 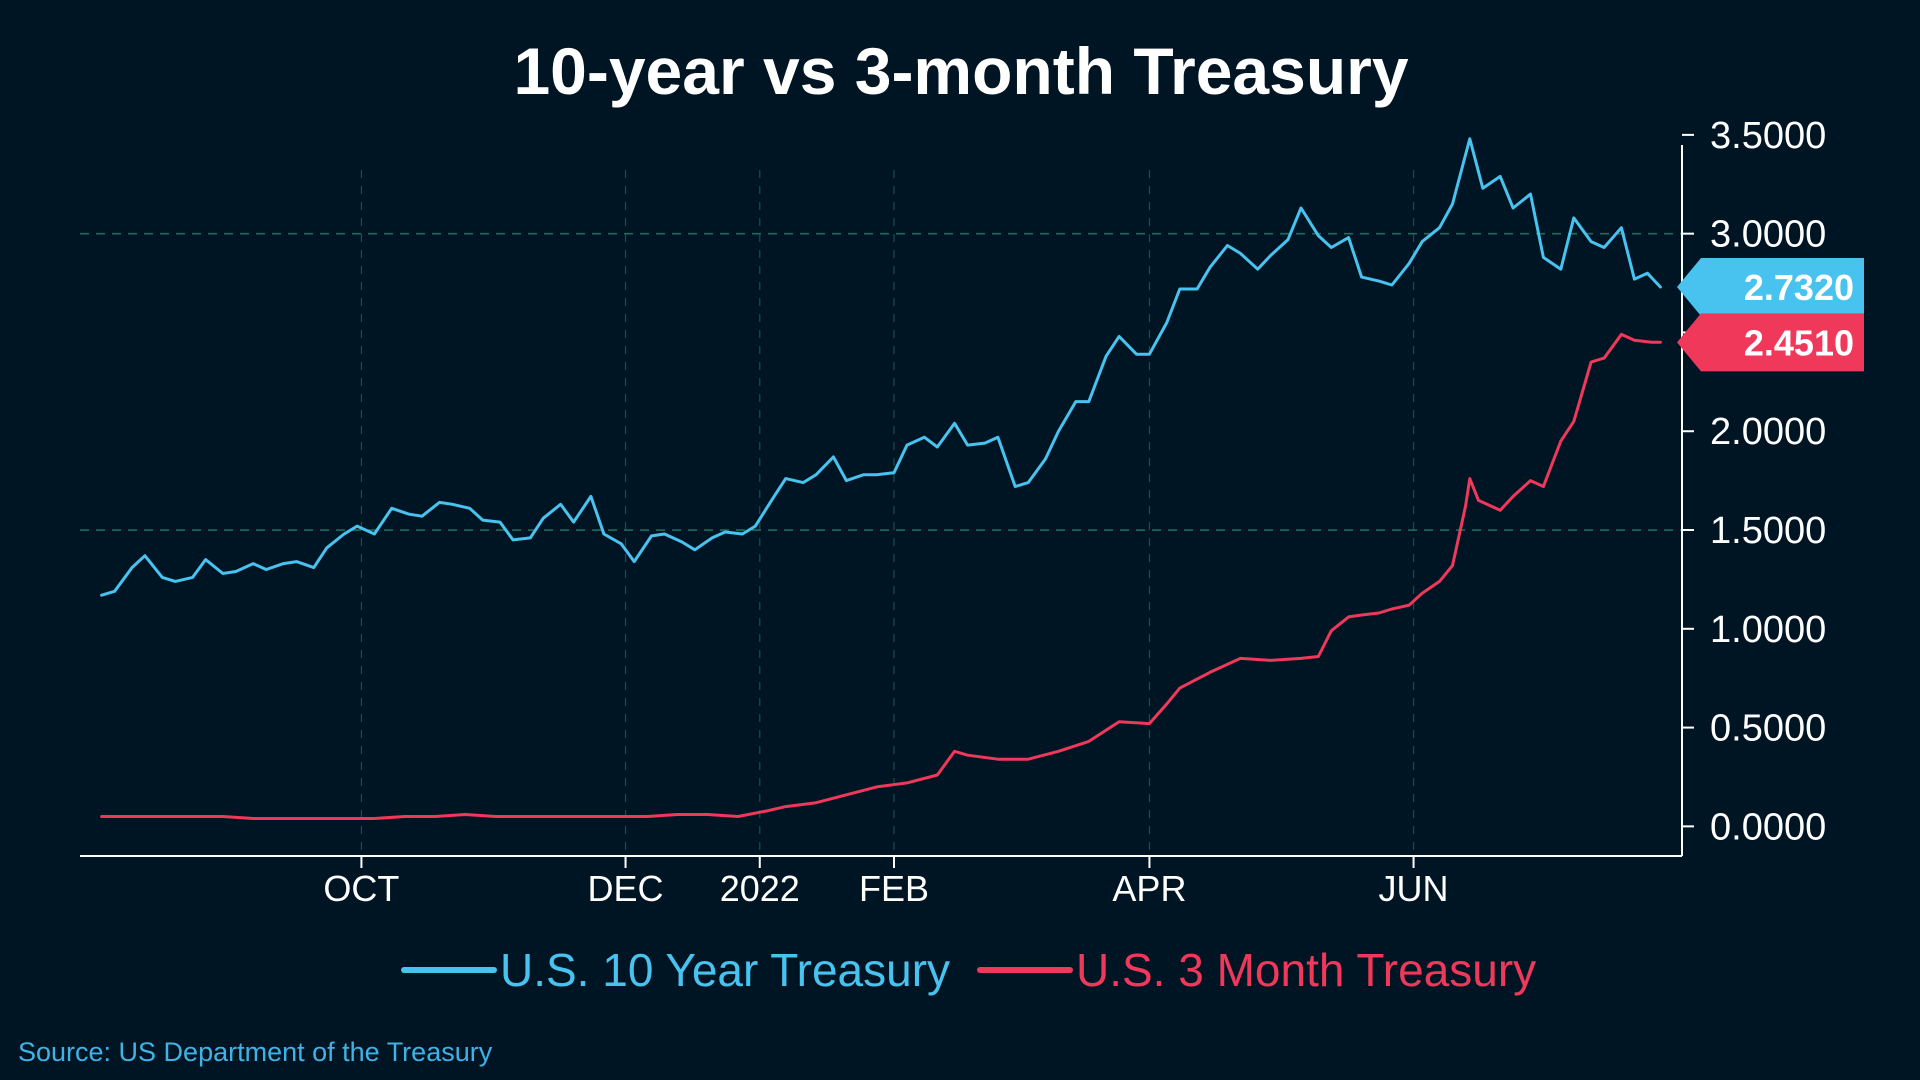 What do you see at coordinates (1768, 729) in the screenshot?
I see `y-tick-label: 0.5000` at bounding box center [1768, 729].